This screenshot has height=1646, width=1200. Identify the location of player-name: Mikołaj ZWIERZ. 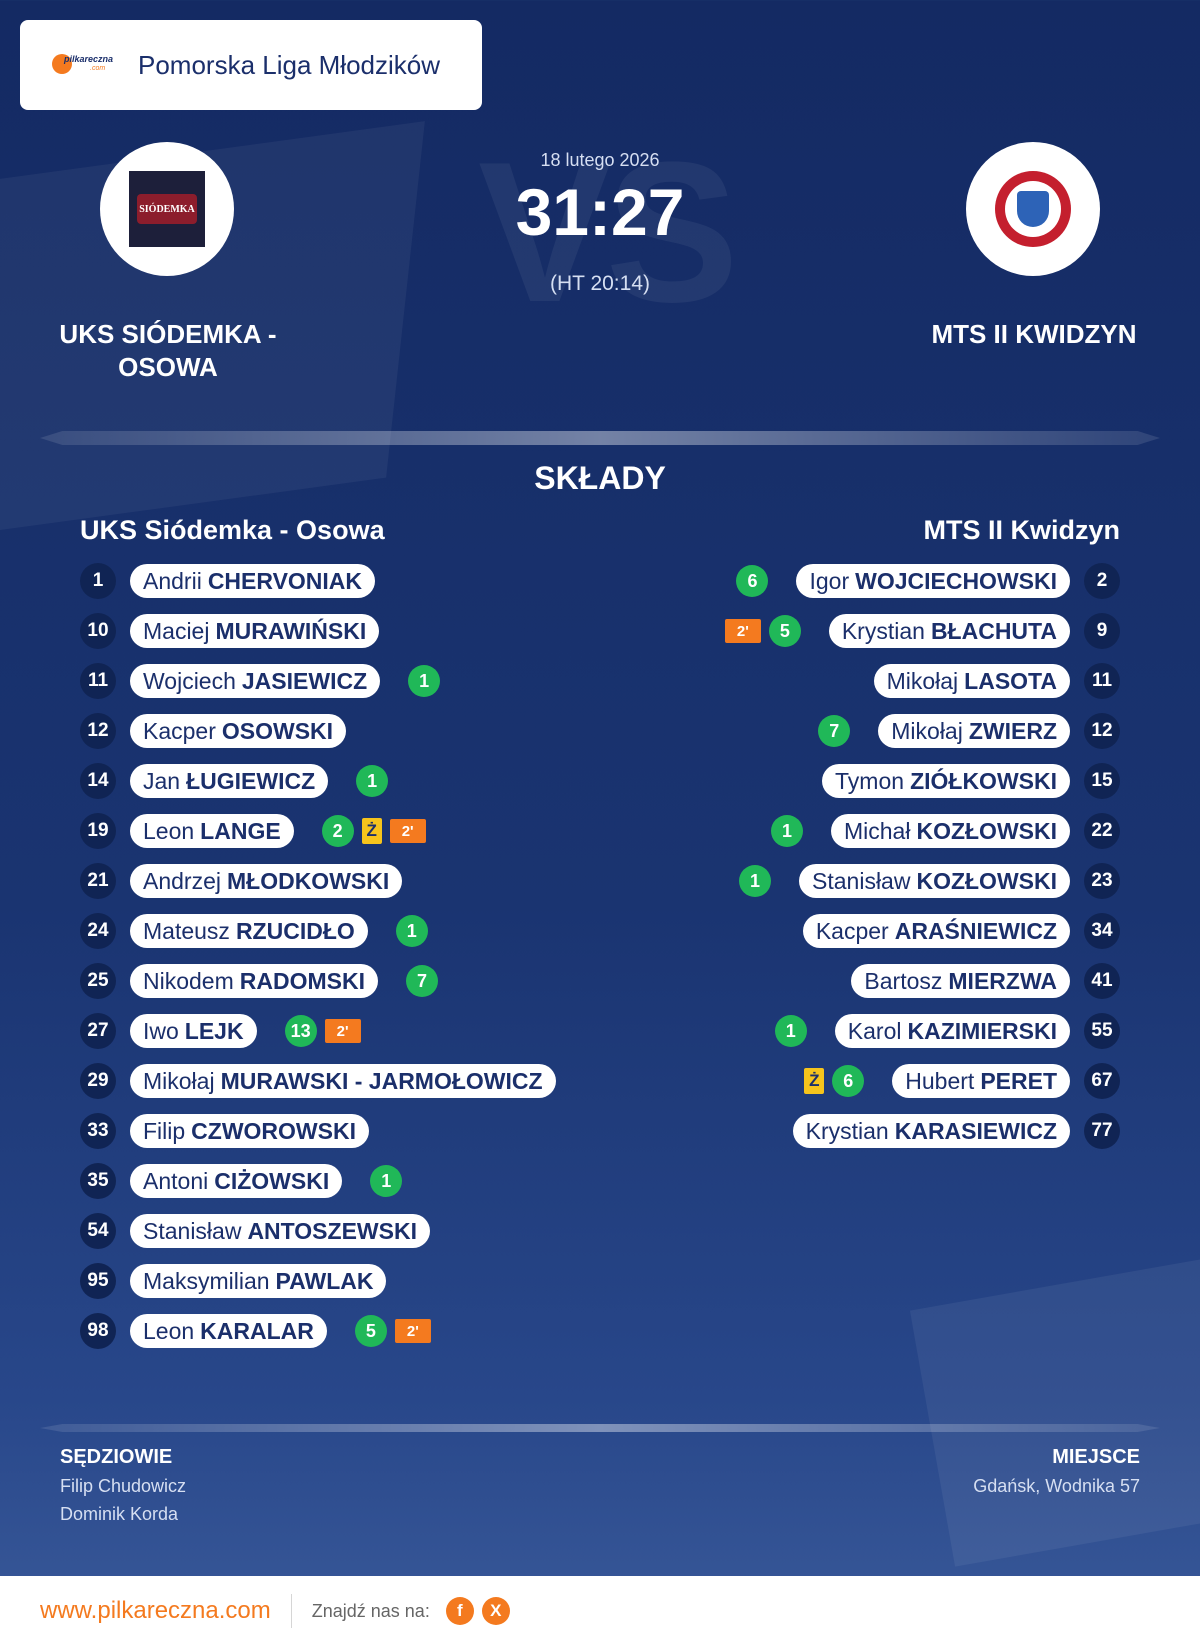
(974, 731).